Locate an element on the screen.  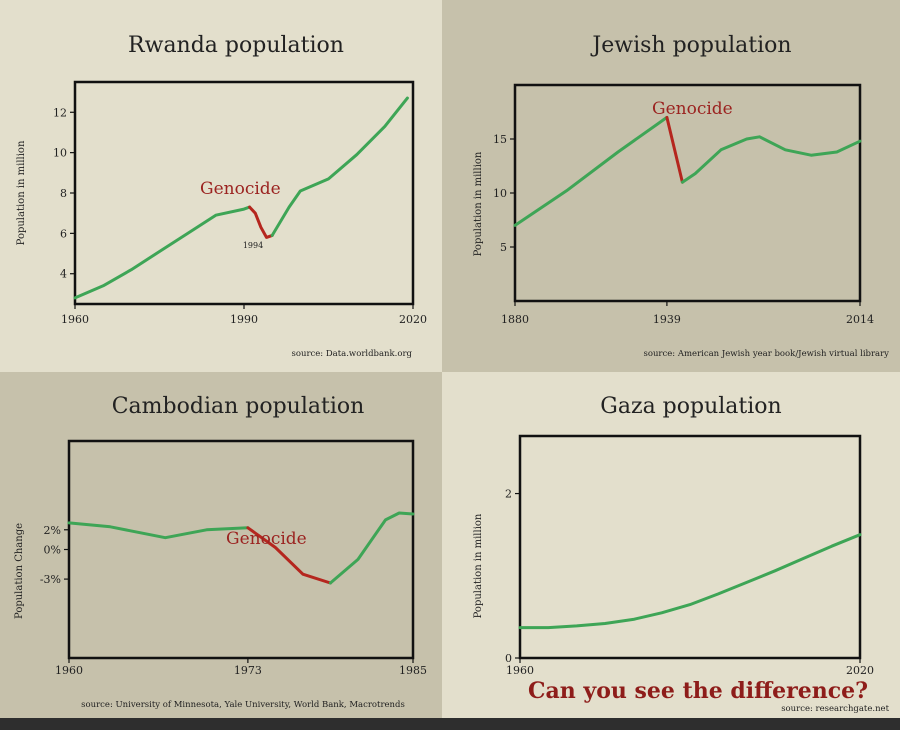
rwanda-title: Rwanda population is located at coordinates (236, 45).